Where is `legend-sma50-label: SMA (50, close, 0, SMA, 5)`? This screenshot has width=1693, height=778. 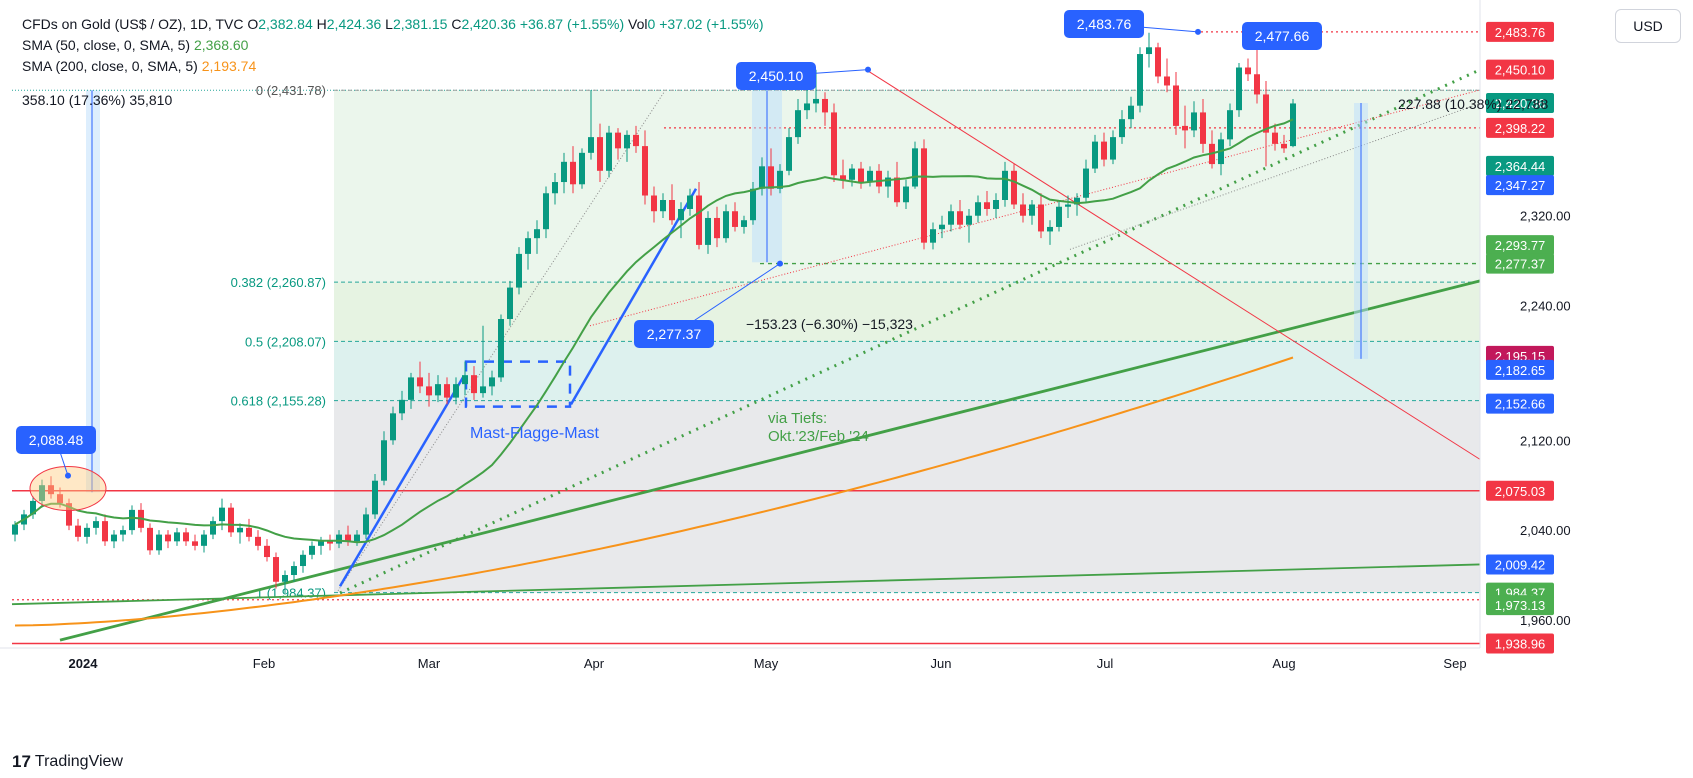
legend-sma50-label: SMA (50, close, 0, SMA, 5) is located at coordinates (106, 45).